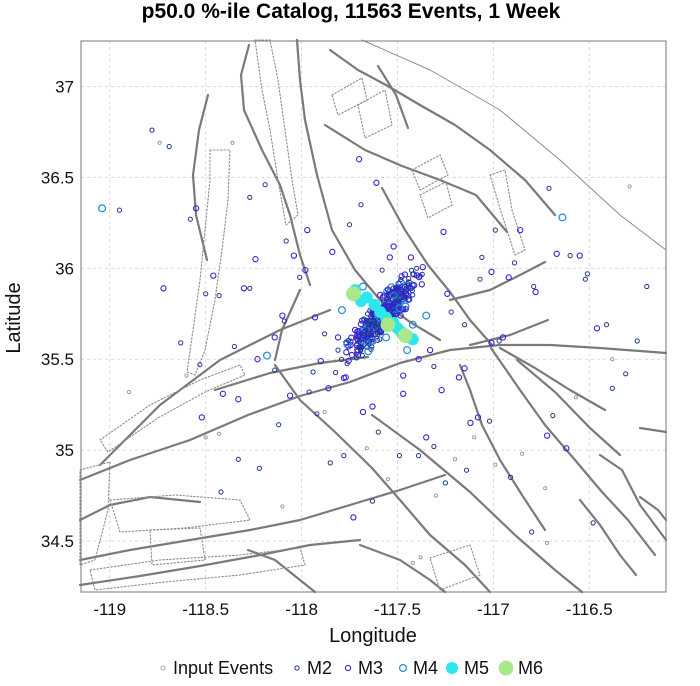 The height and width of the screenshot is (686, 700). I want to click on y-axis-label: Latitude, so click(14, 317).